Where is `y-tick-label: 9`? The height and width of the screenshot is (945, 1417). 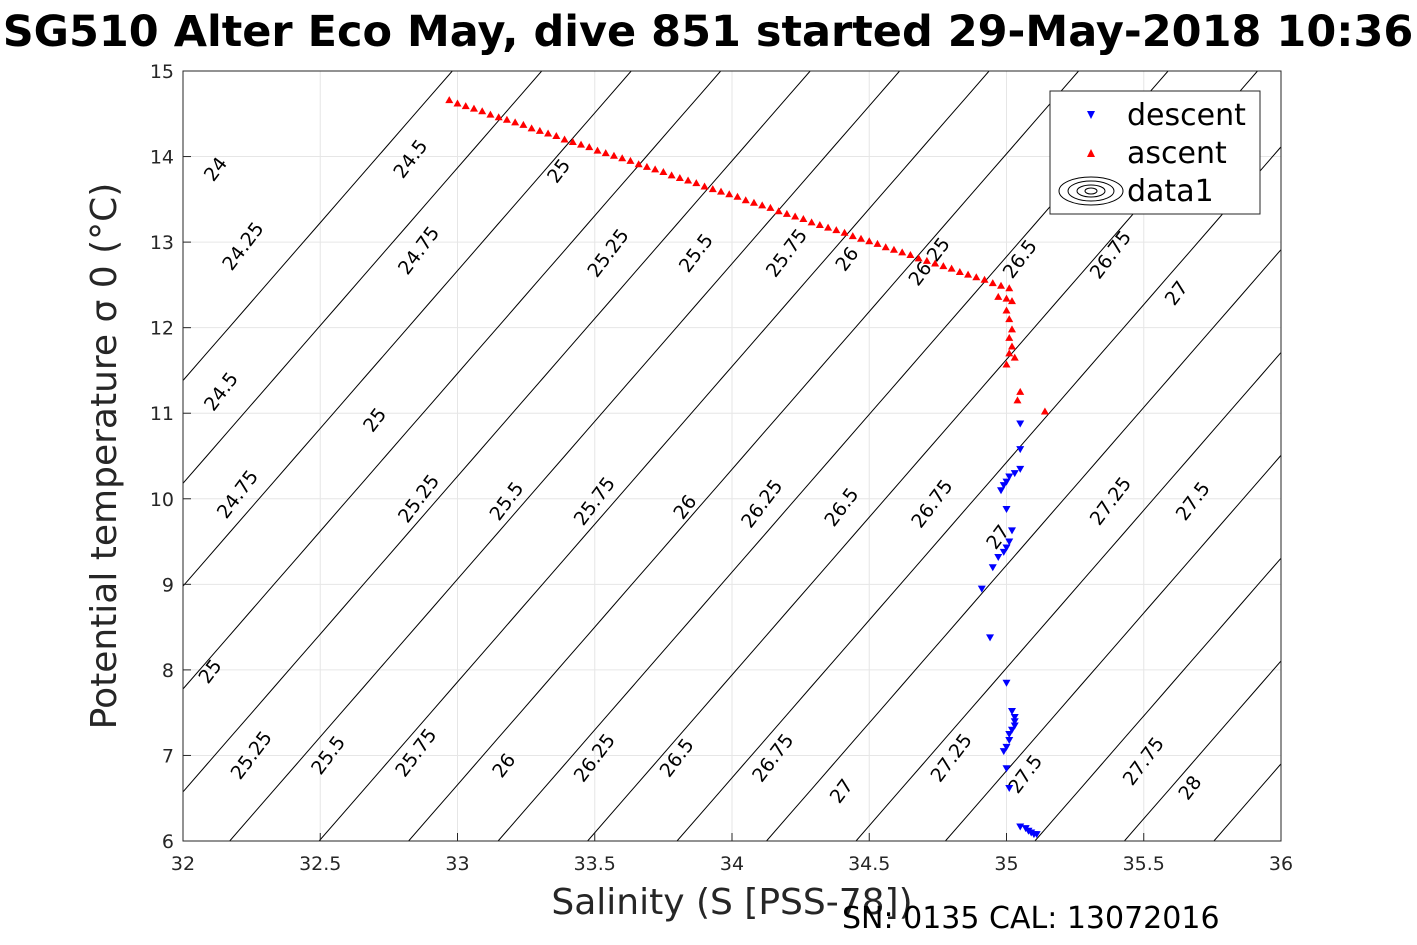
y-tick-label: 9 is located at coordinates (168, 585).